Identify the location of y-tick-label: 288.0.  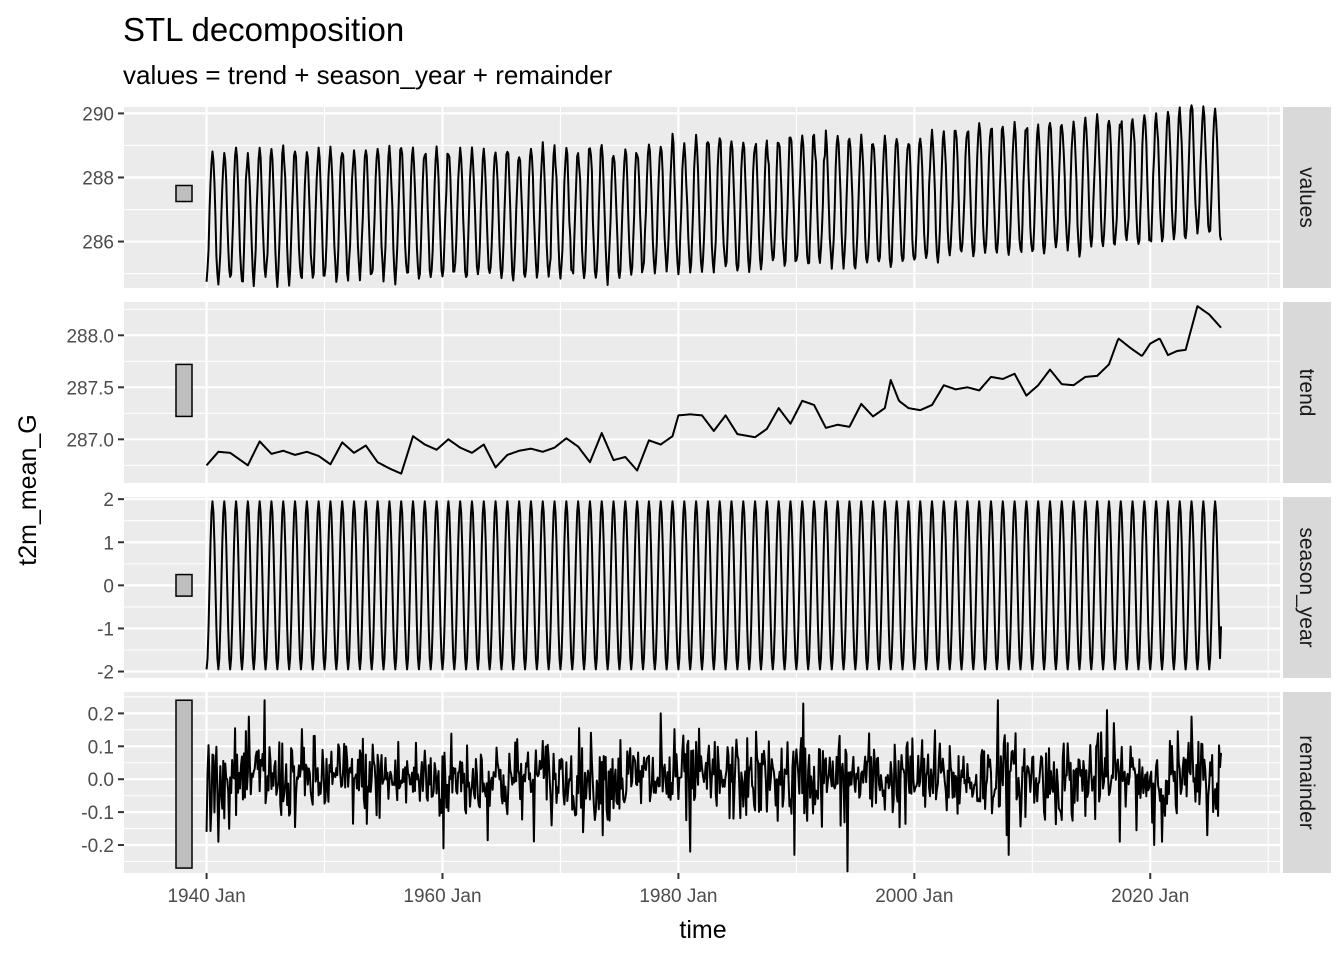
(90, 336).